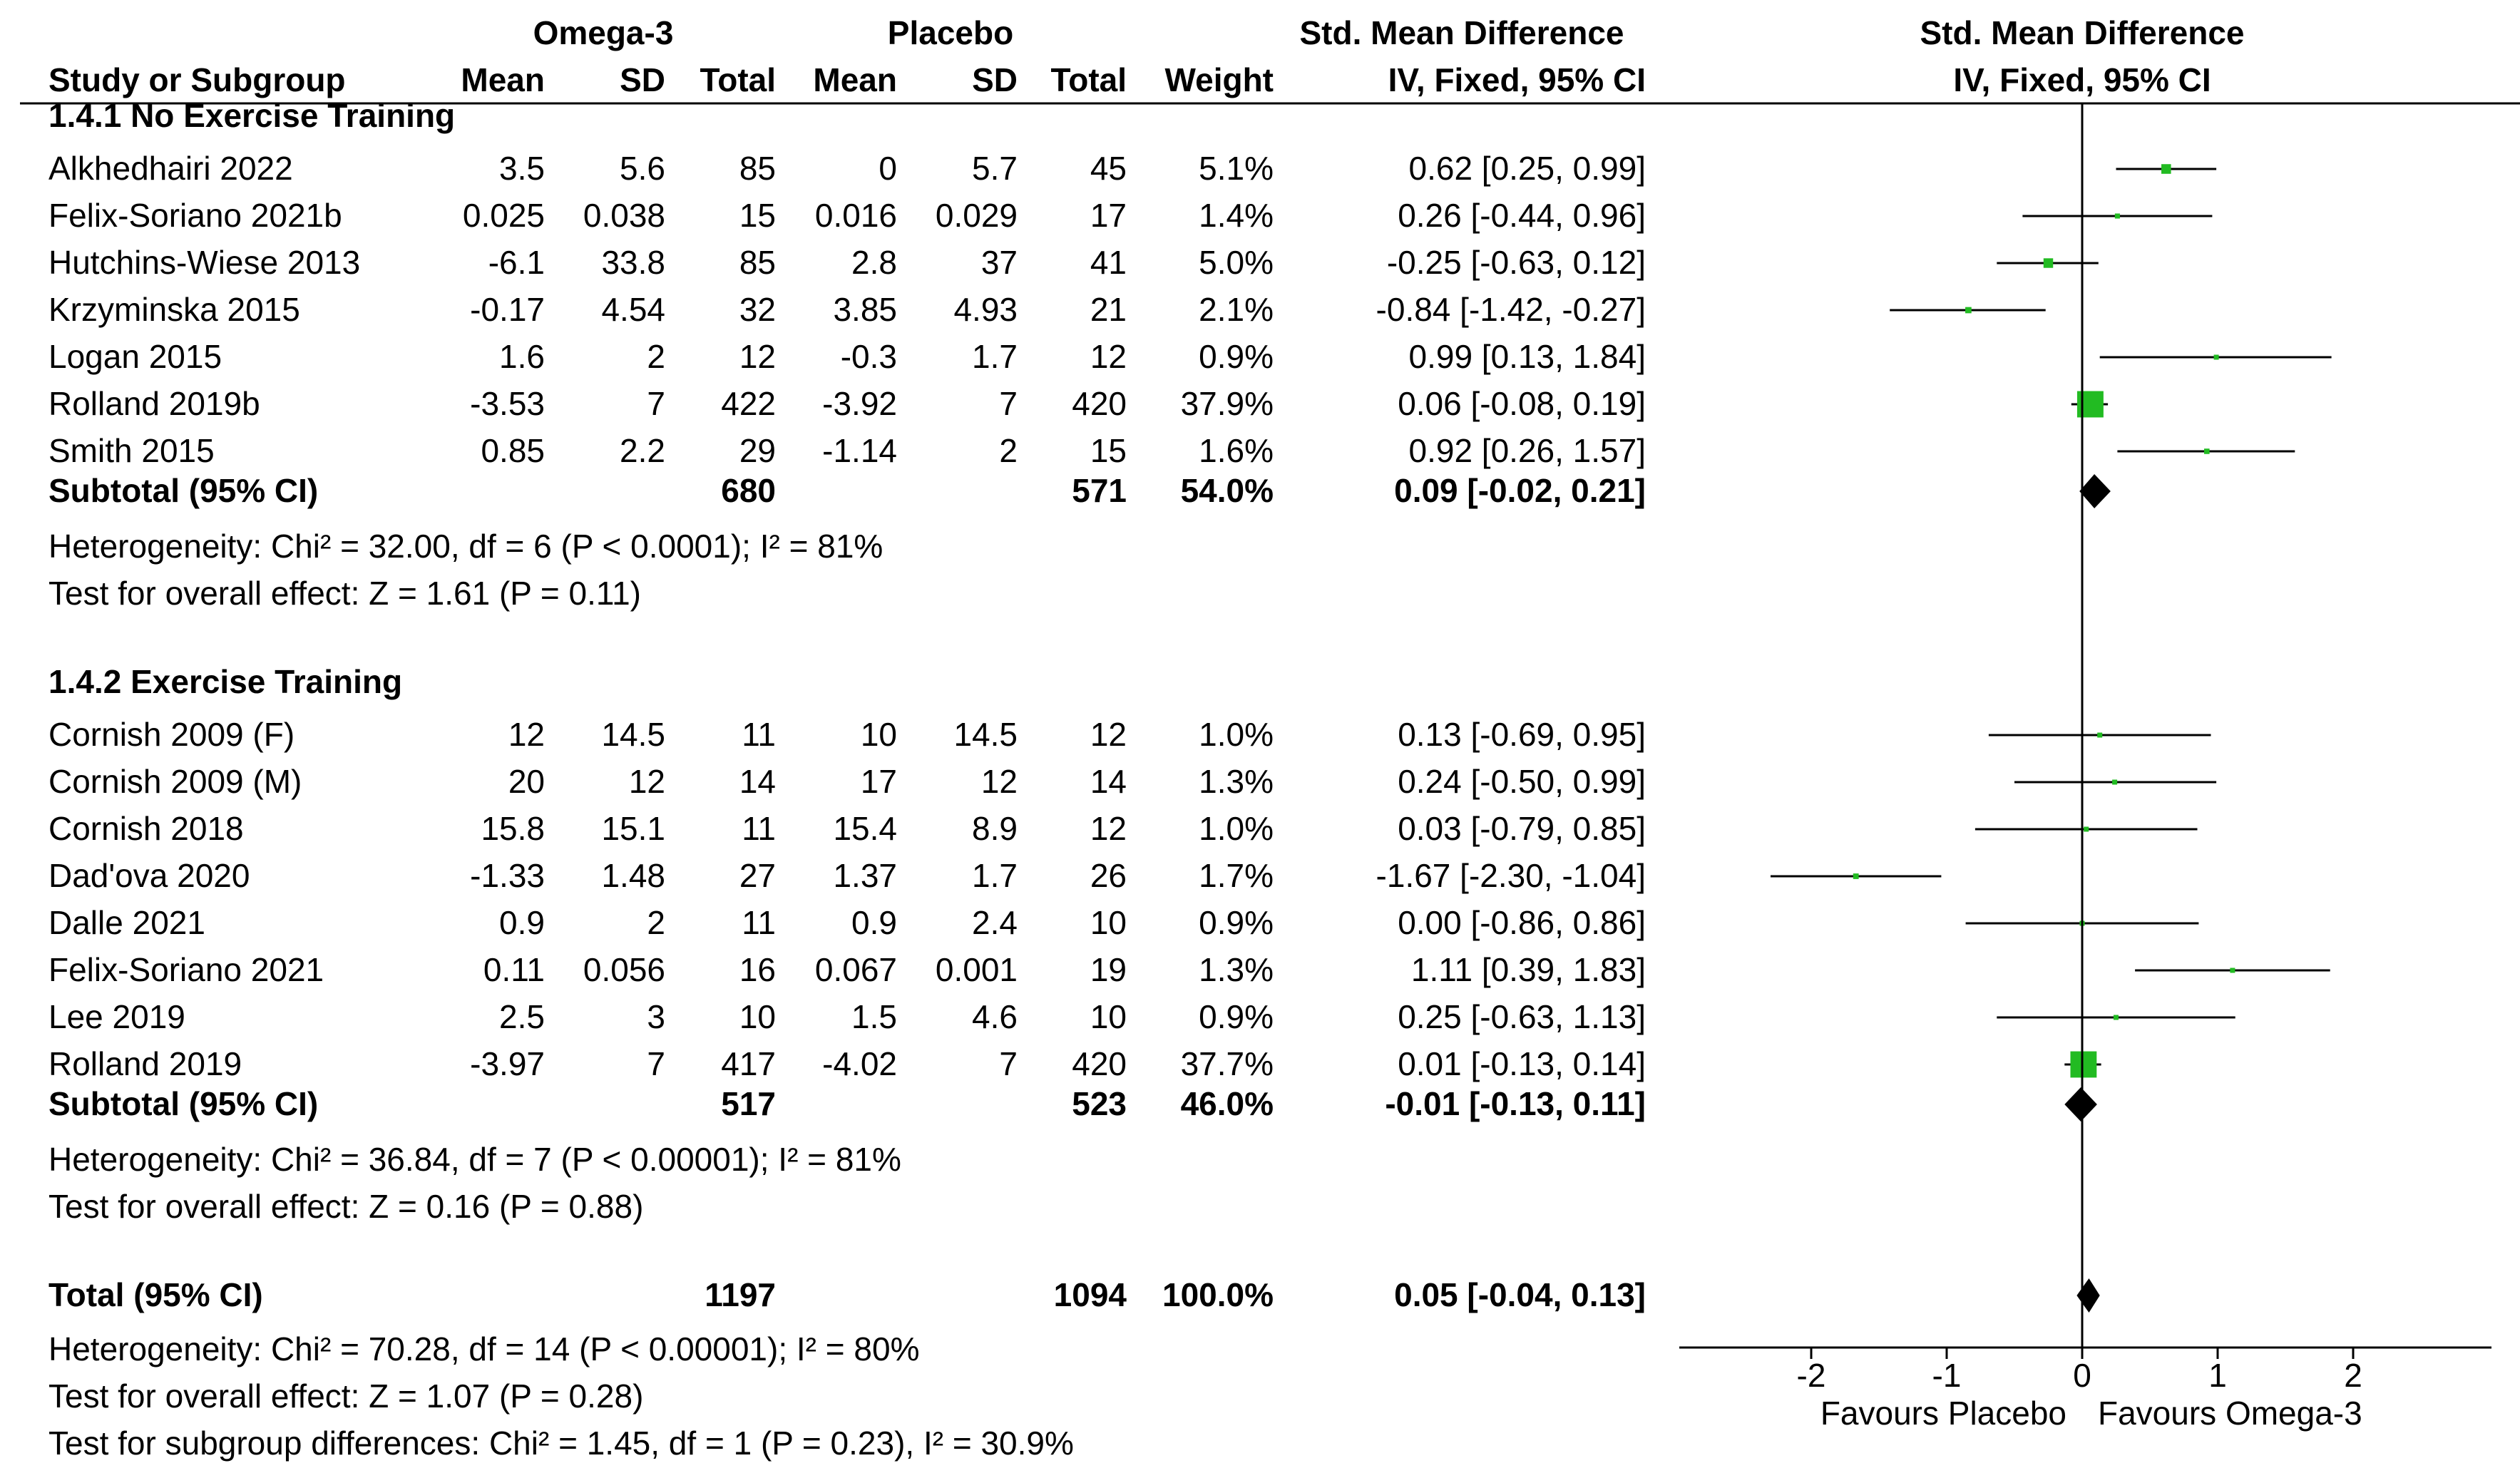 Image resolution: width=2520 pixels, height=1478 pixels. Describe the element at coordinates (633, 828) in the screenshot. I see `omega-sd: 15.1` at that location.